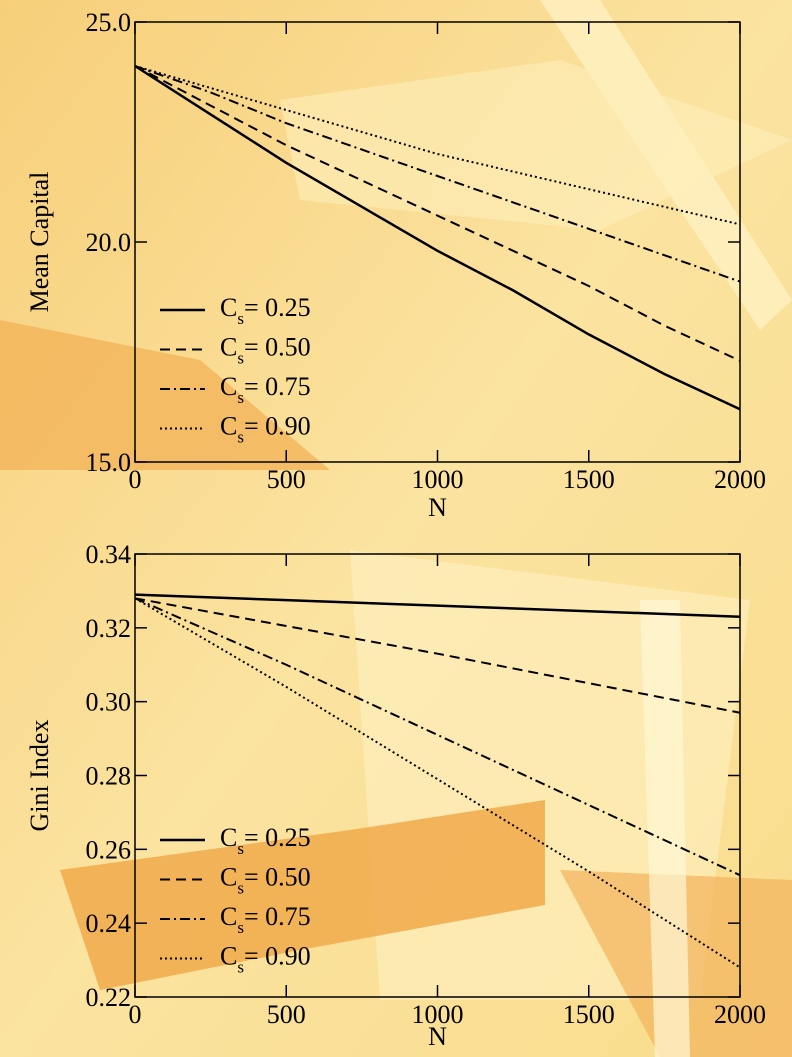  I want to click on y-axis-label: Mean Capital, so click(39, 242).